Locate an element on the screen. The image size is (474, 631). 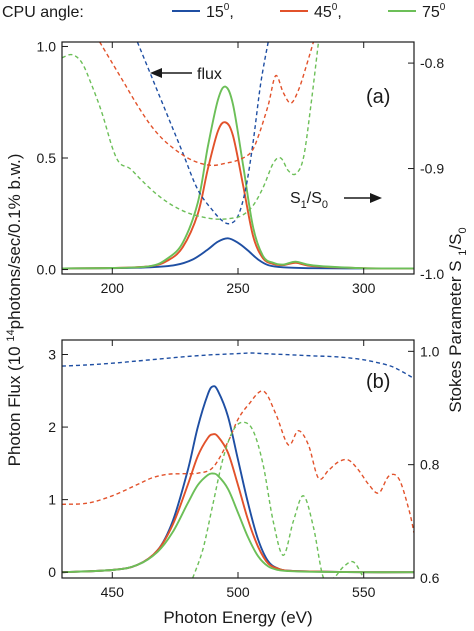
panel-b-series-75-solid is located at coordinates (238, 523).